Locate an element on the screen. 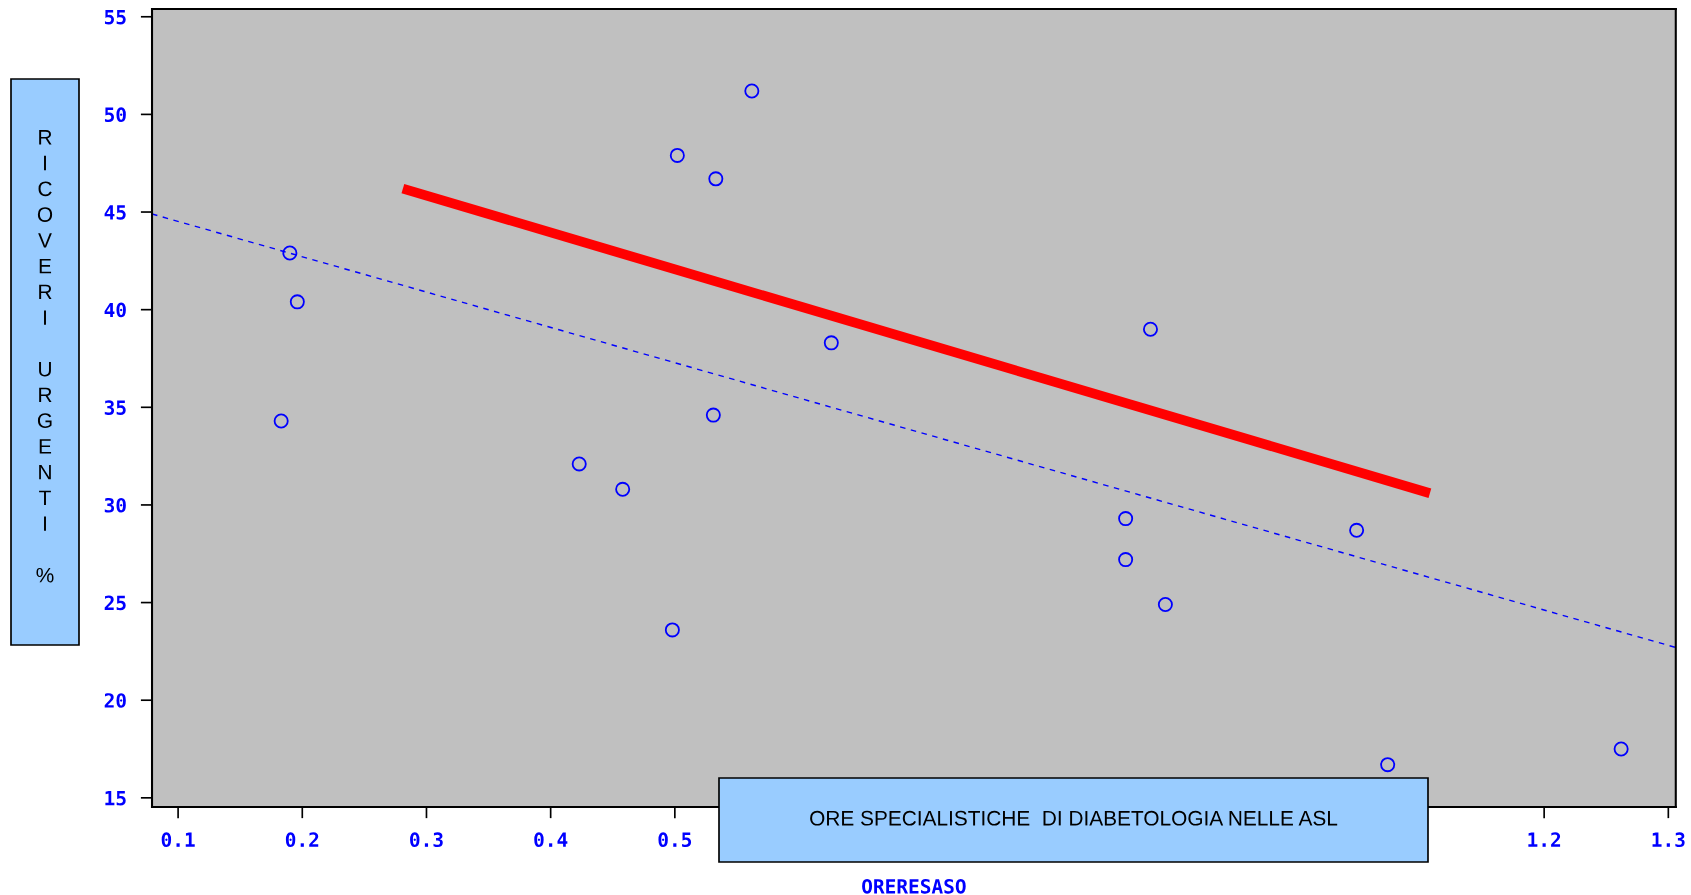 The width and height of the screenshot is (1691, 895). x-tick-label: 1.2 is located at coordinates (1544, 839).